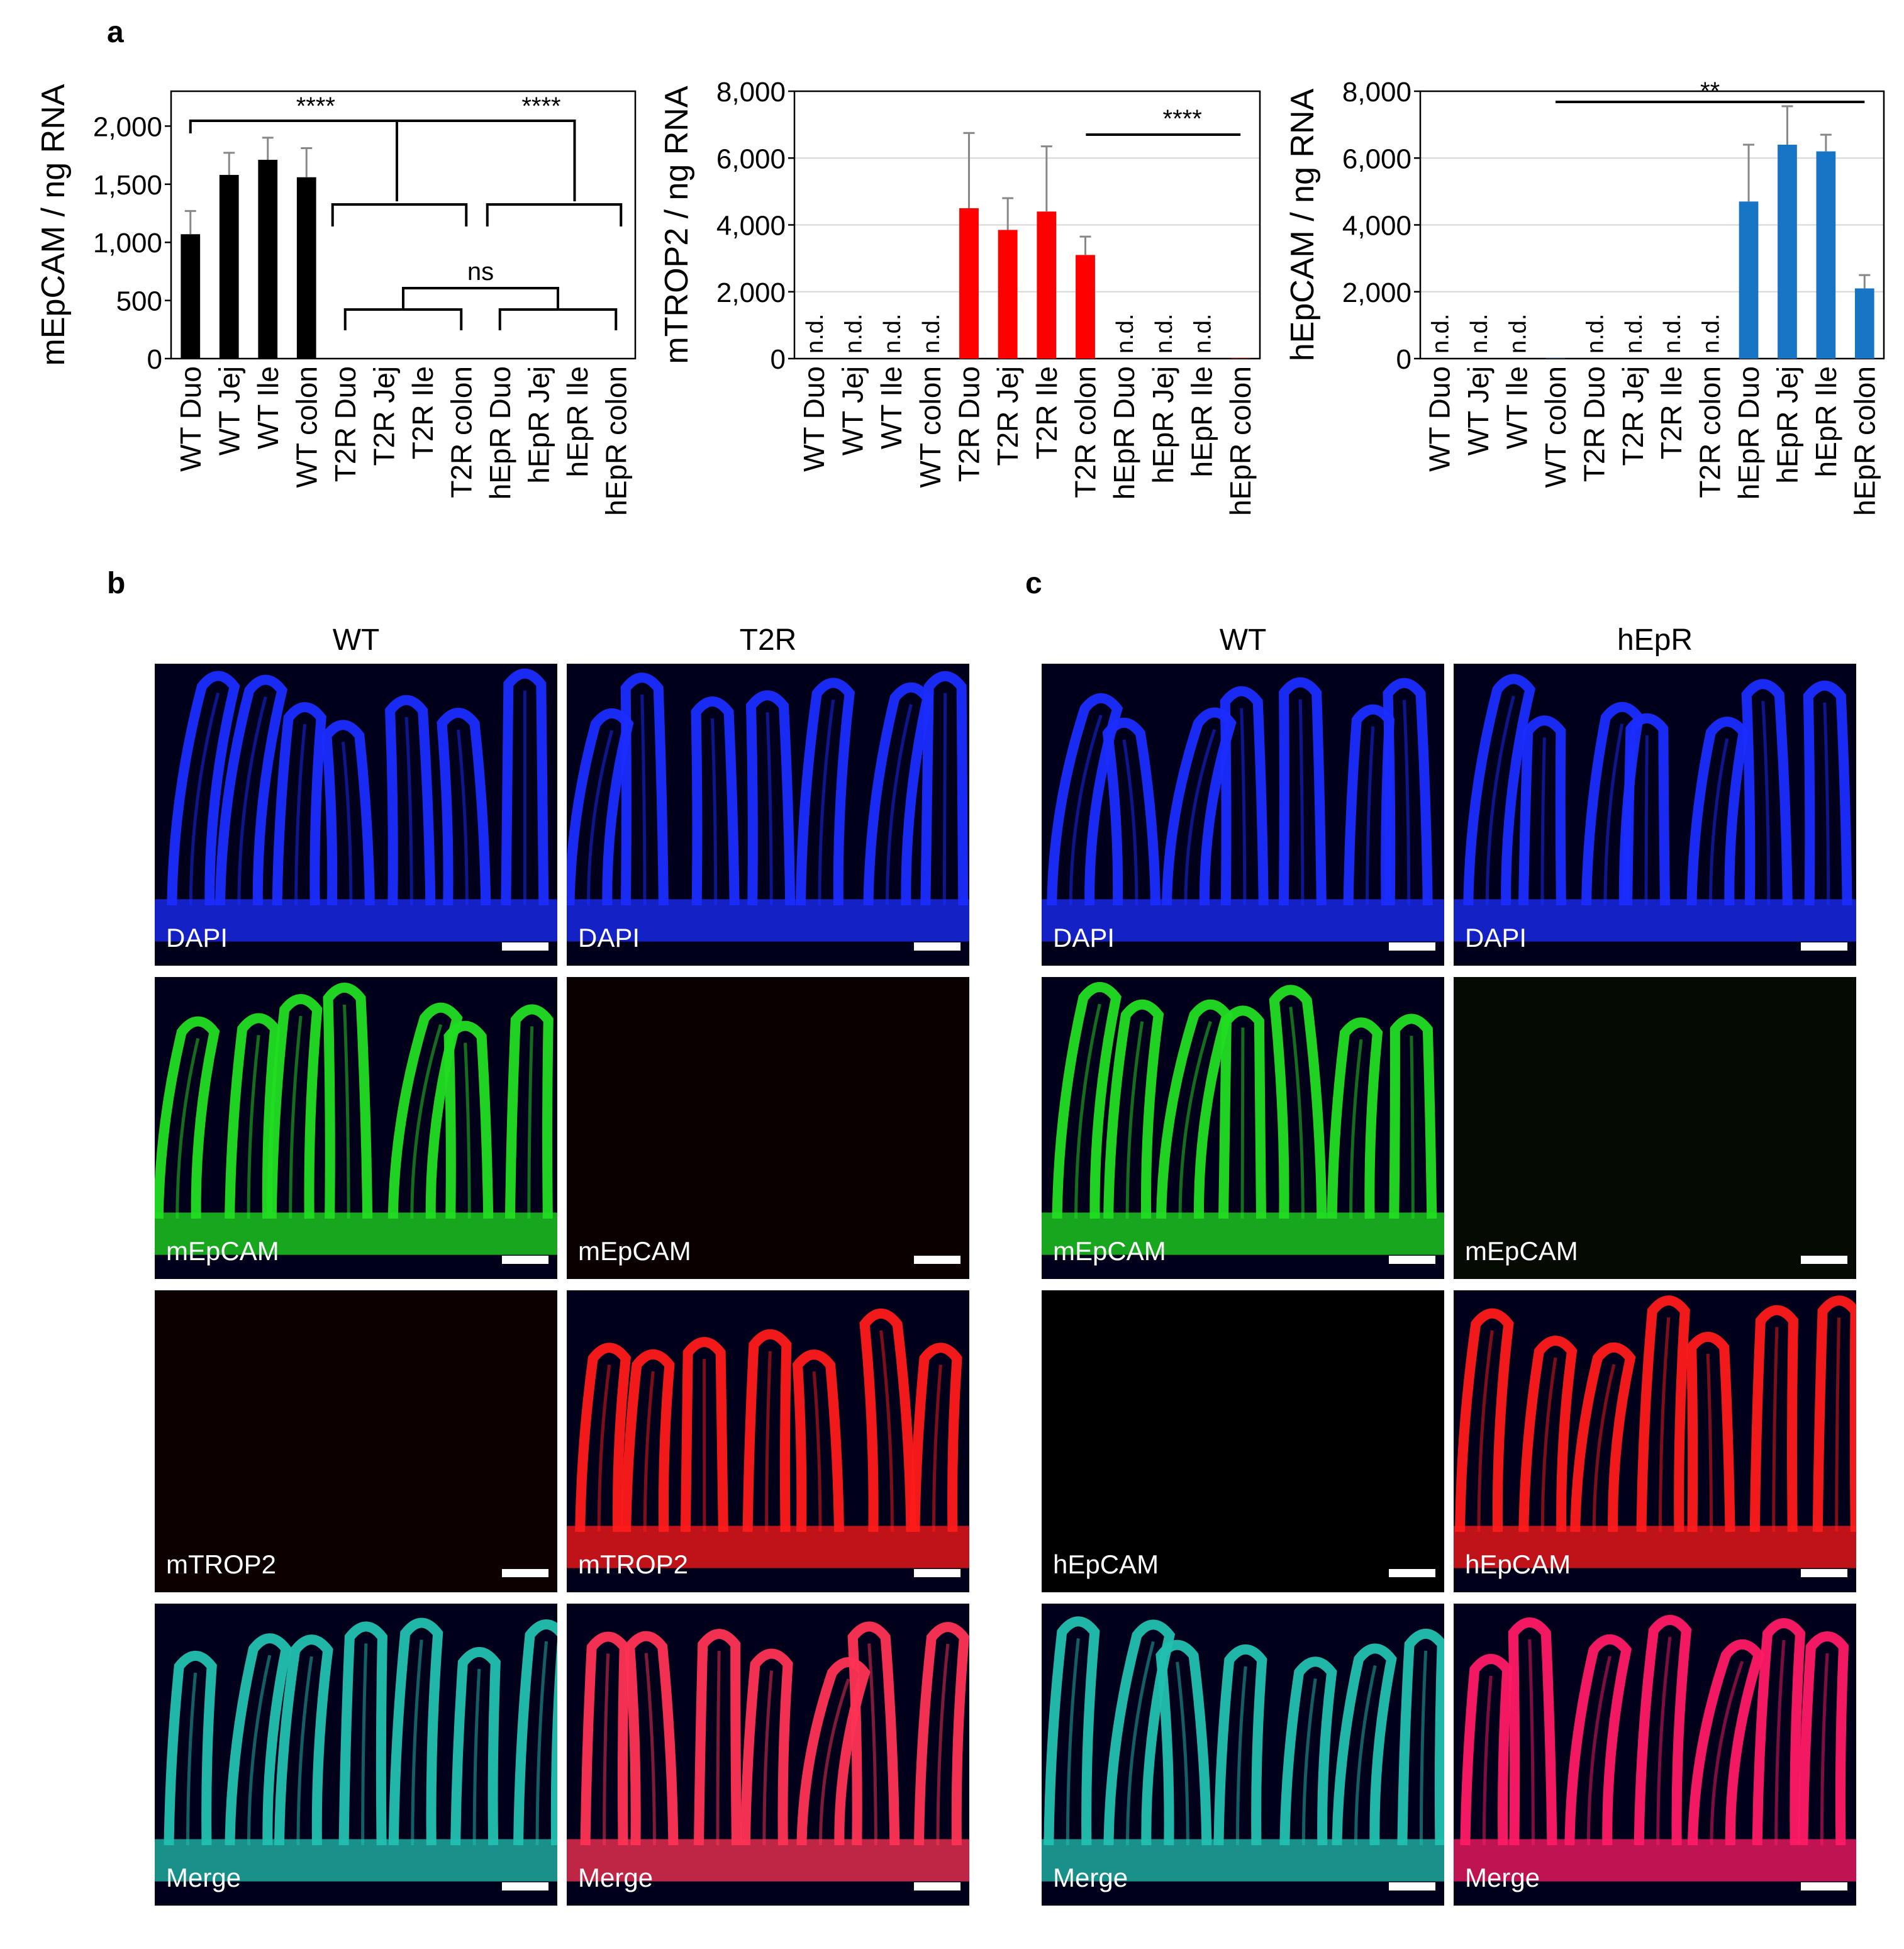  I want to click on chart-1-category-label: WT Duo, so click(814, 419).